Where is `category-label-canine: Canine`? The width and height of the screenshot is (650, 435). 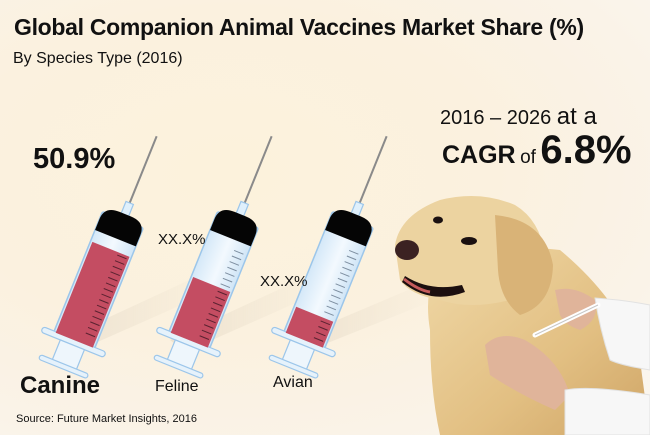 category-label-canine: Canine is located at coordinates (60, 385).